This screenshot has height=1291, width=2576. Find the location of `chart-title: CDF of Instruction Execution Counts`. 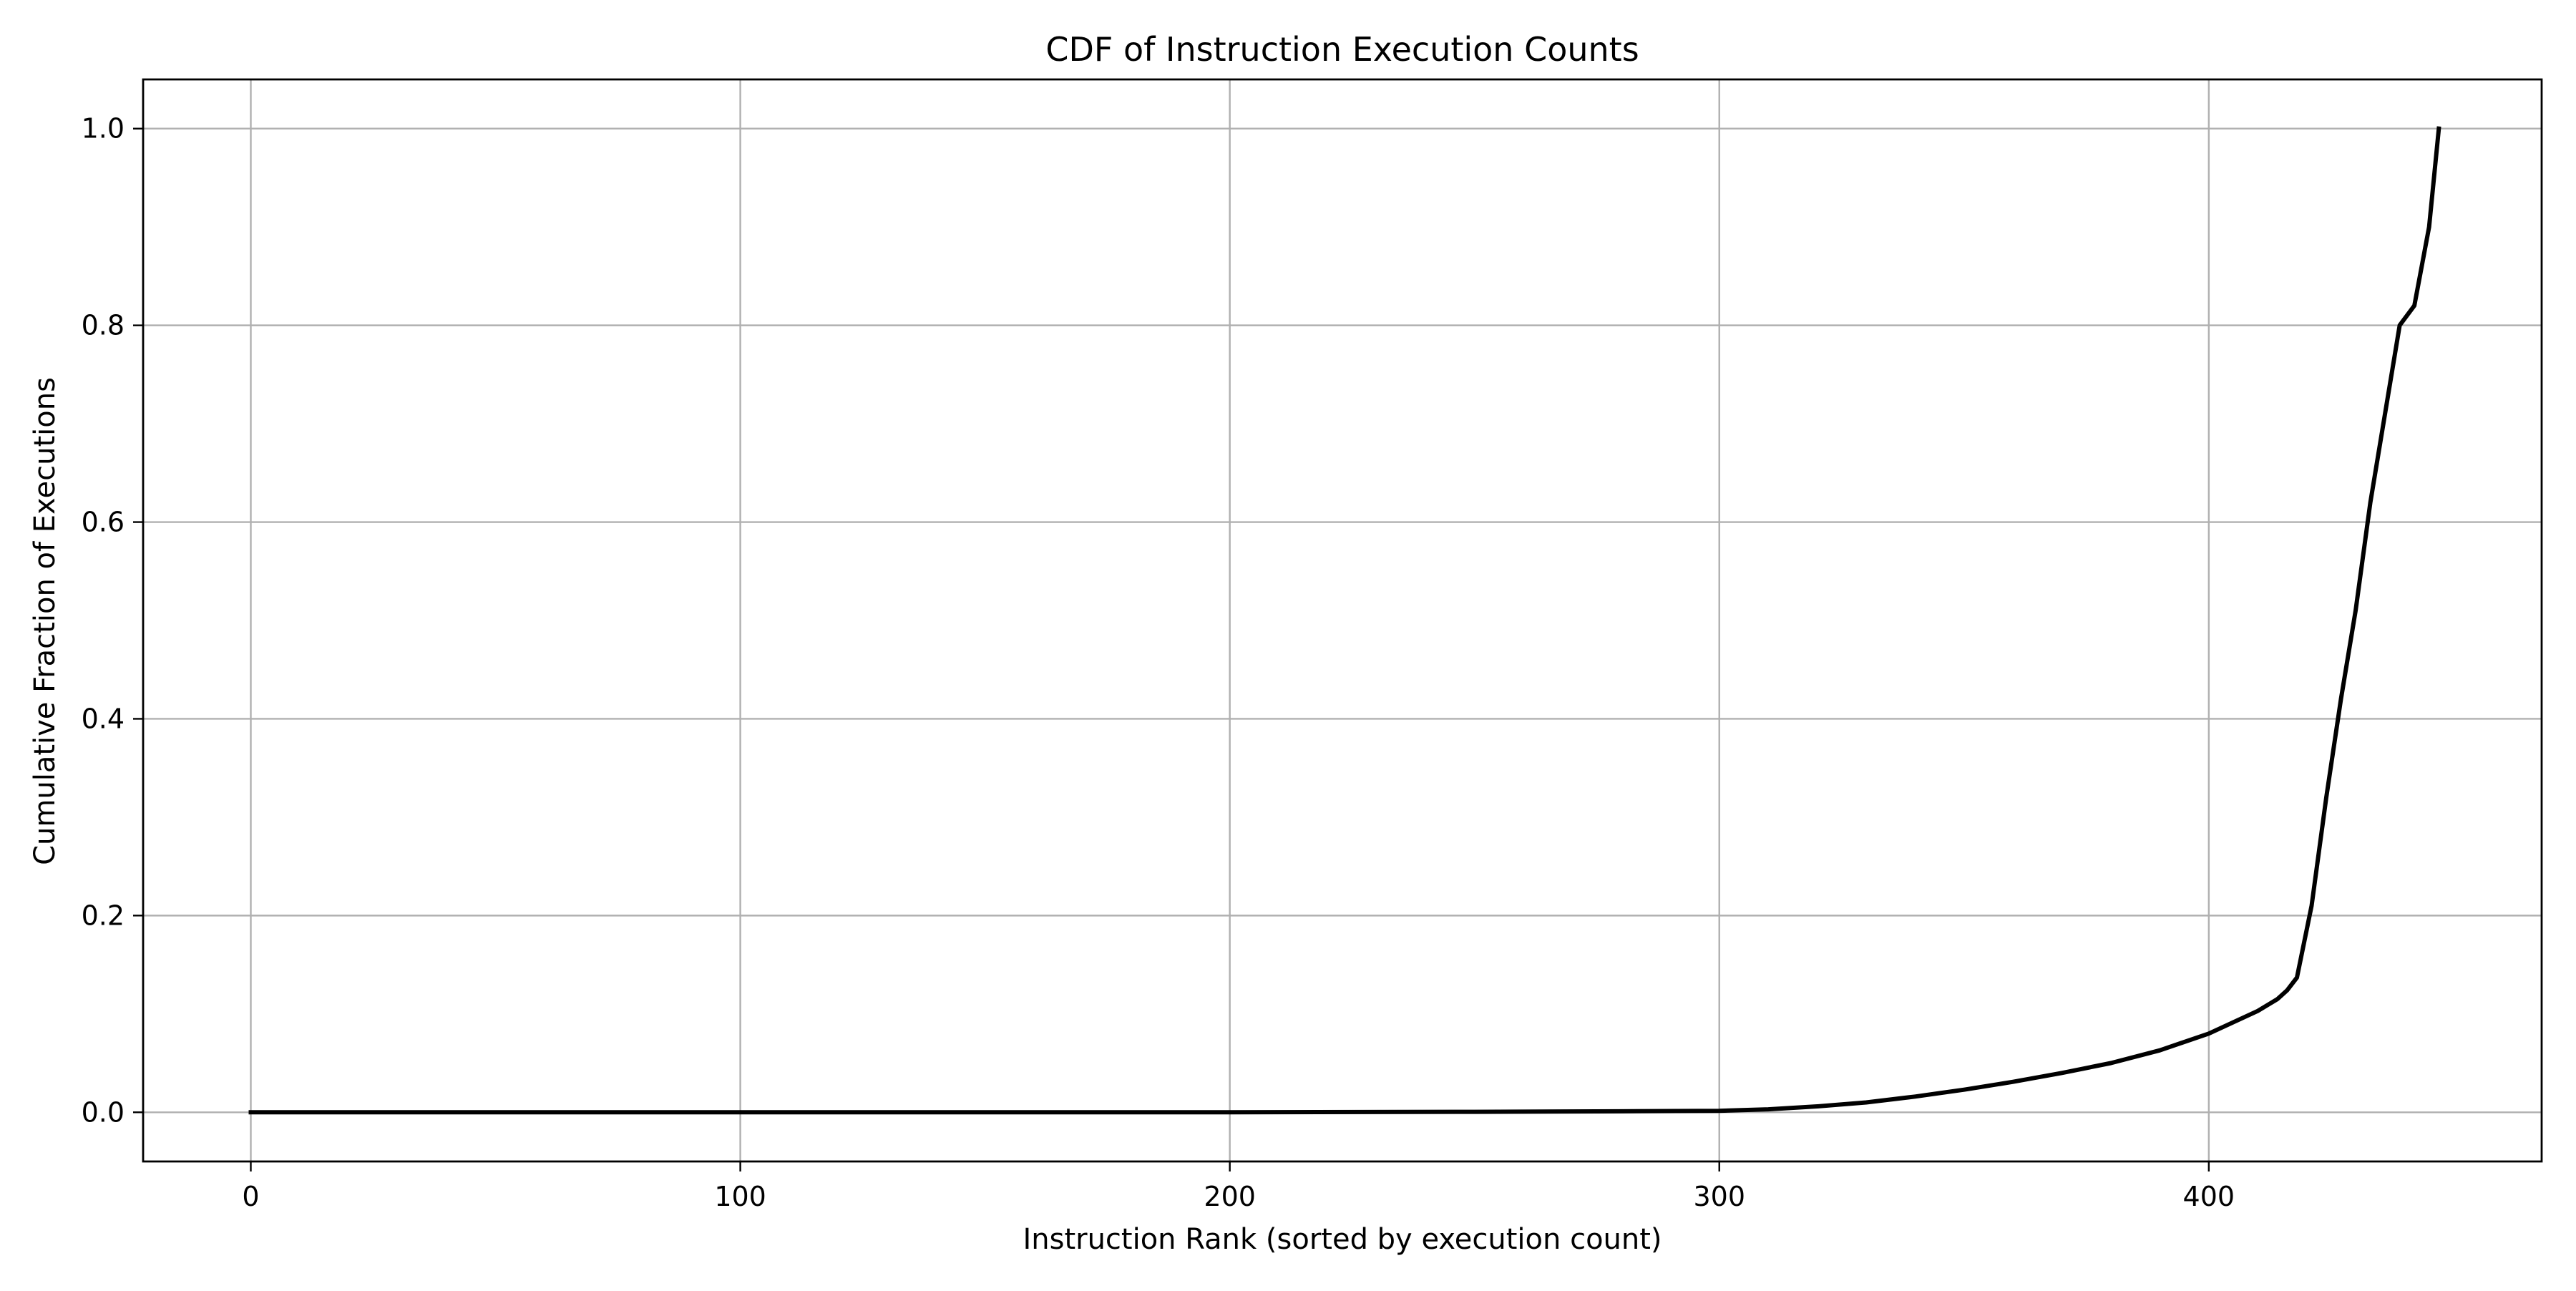

chart-title: CDF of Instruction Execution Counts is located at coordinates (1342, 49).